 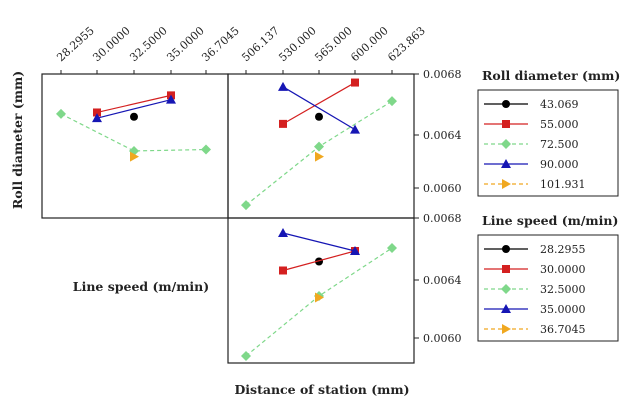 I want to click on roll-diameter-vs-line-speed-series, so click(x=133, y=126).